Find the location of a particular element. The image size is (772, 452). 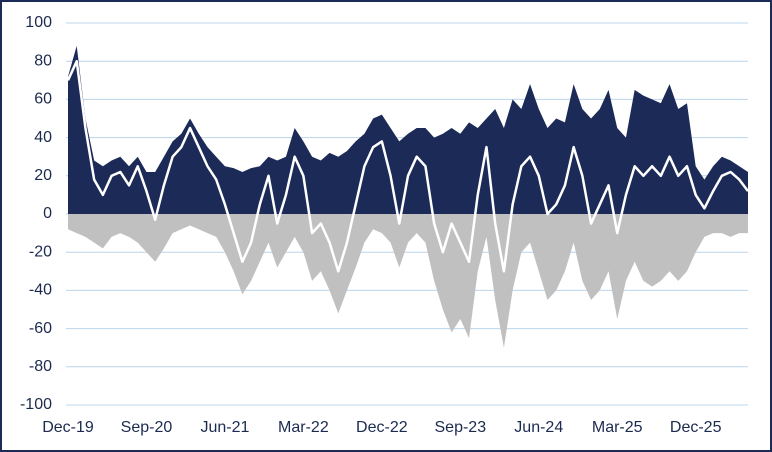

x-tick-label: Dec-25 is located at coordinates (696, 427).